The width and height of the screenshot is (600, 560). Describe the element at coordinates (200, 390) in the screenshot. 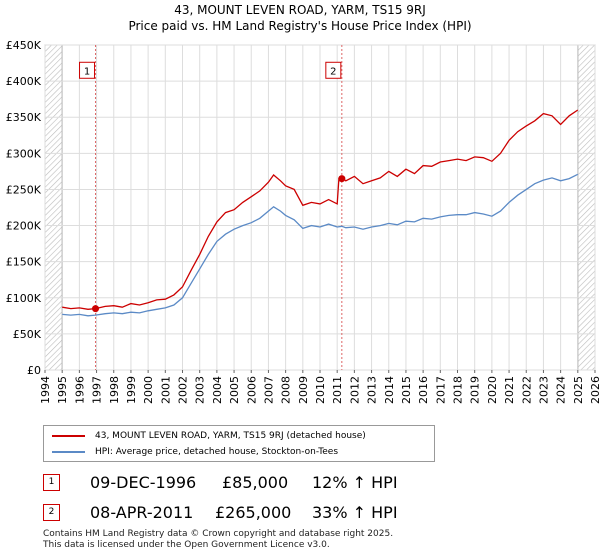

I see `x-tick-label: 2003` at that location.